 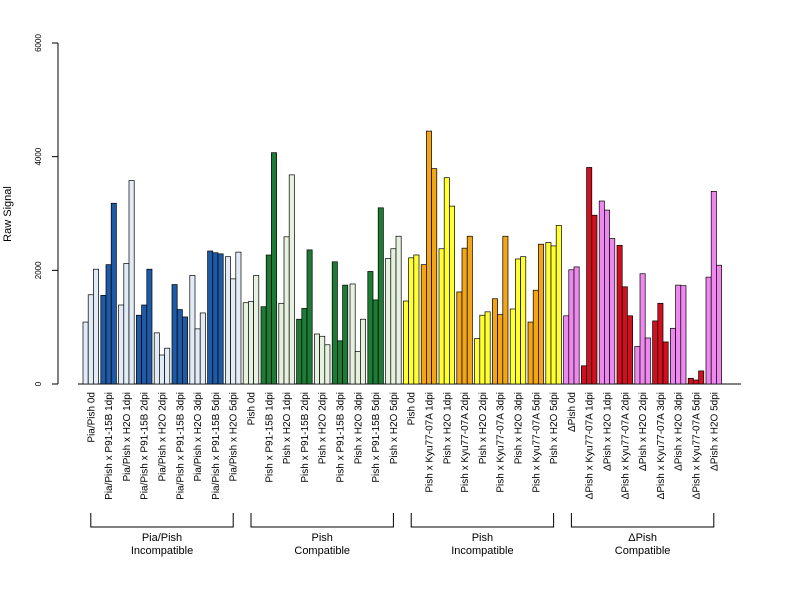 I want to click on x-tick-label: Pish x P91-15B 2dpi, so click(x=305, y=437).